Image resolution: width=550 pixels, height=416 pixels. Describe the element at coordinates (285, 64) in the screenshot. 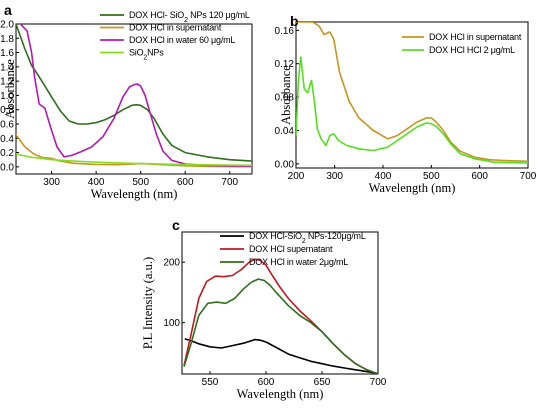

I see `y-tick-label: 0.12` at that location.